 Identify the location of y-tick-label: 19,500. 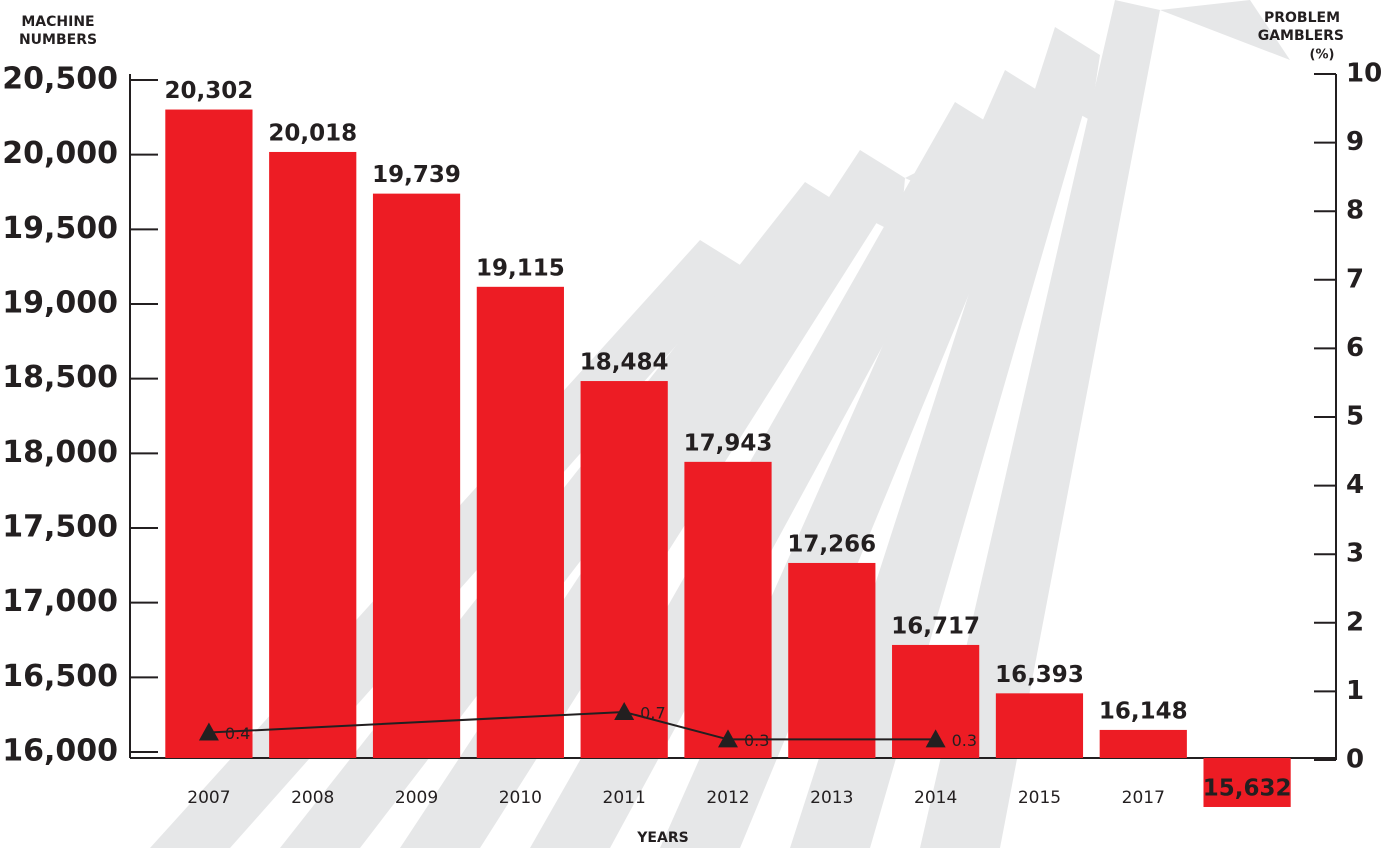
(60, 228).